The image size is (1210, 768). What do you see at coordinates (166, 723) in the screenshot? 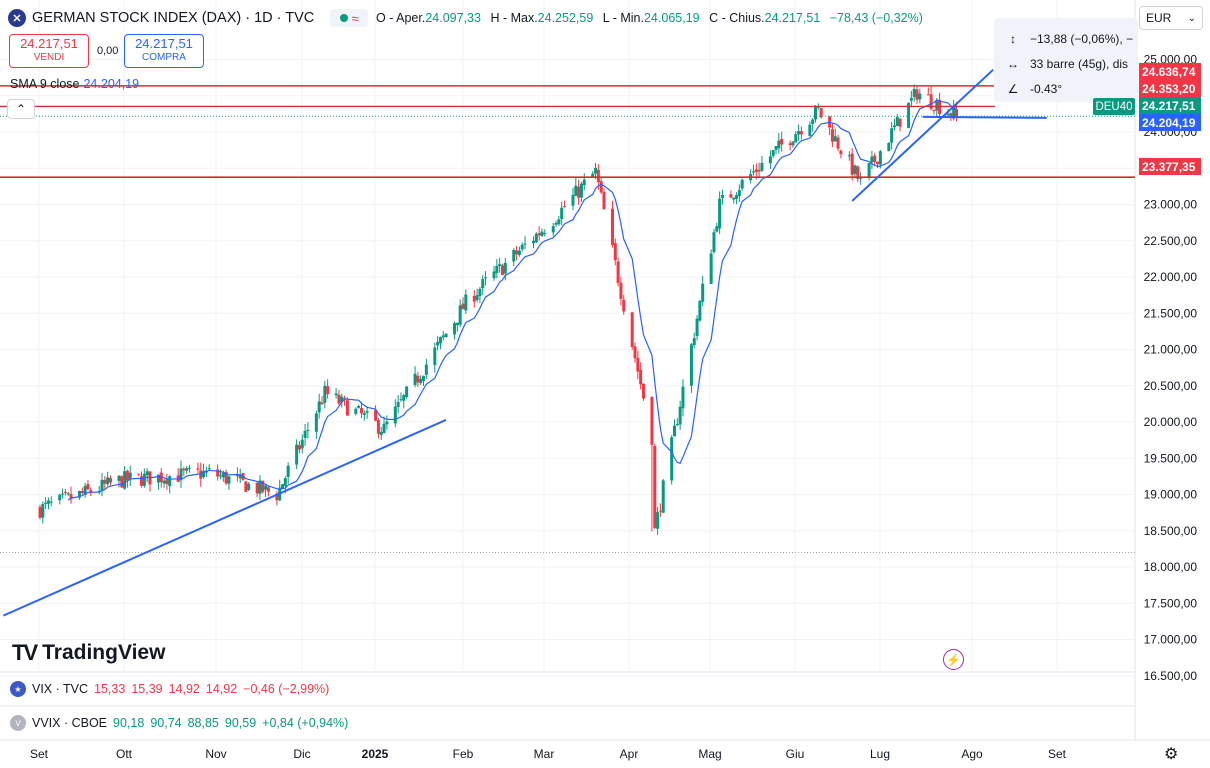
I see `indicator-high: 90,74` at bounding box center [166, 723].